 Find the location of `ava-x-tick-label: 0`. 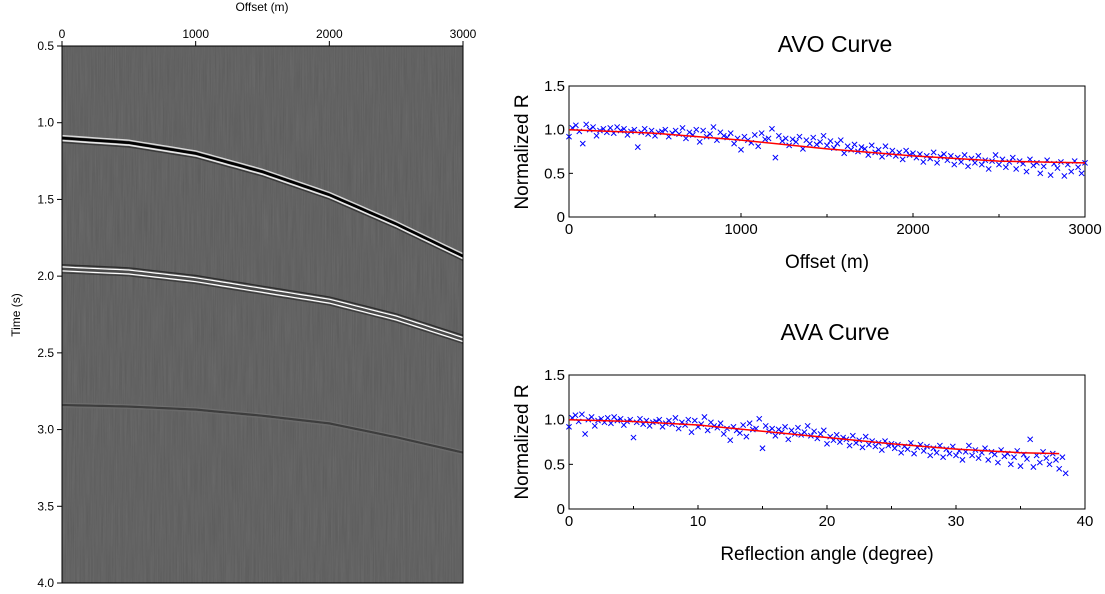

ava-x-tick-label: 0 is located at coordinates (569, 521).